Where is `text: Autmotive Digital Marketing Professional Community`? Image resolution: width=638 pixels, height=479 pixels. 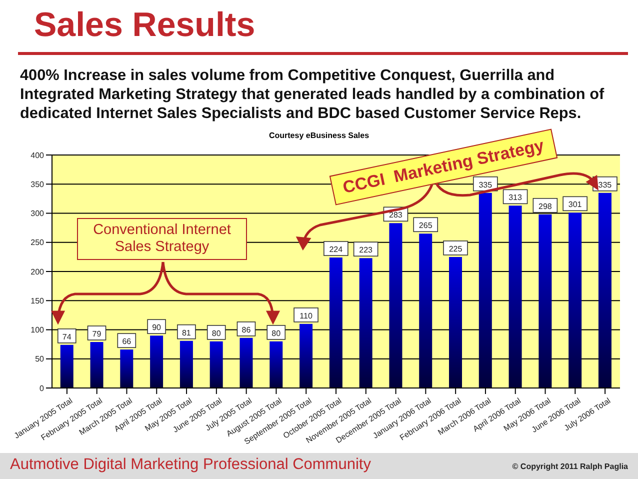 text: Autmotive Digital Marketing Professional Community is located at coordinates (190, 465).